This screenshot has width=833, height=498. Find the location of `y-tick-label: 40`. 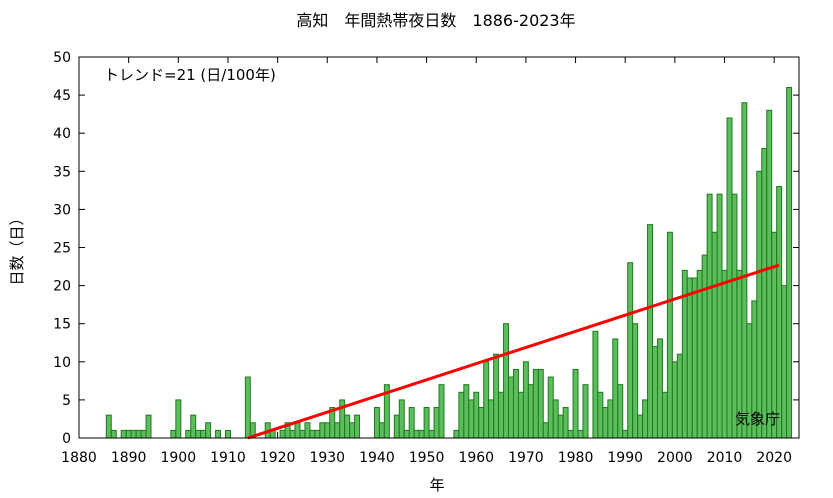

y-tick-label: 40 is located at coordinates (62, 134).